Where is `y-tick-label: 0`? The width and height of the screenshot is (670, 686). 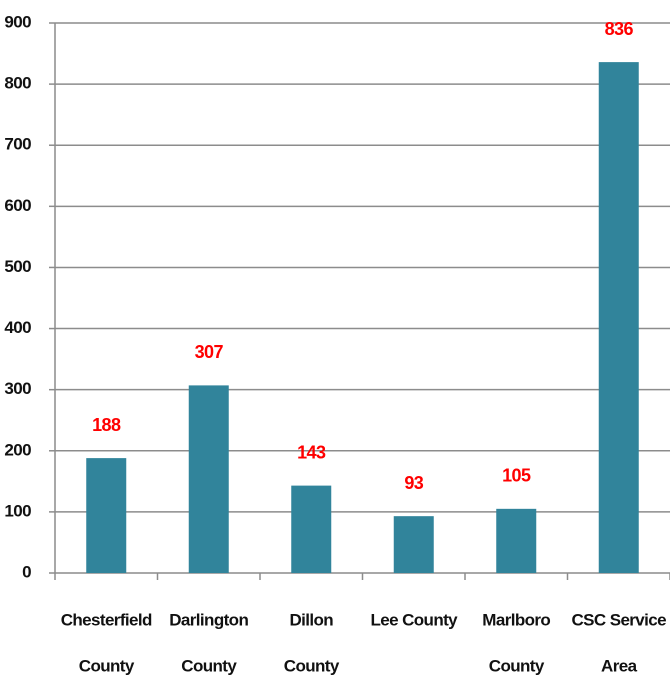 y-tick-label: 0 is located at coordinates (26, 571).